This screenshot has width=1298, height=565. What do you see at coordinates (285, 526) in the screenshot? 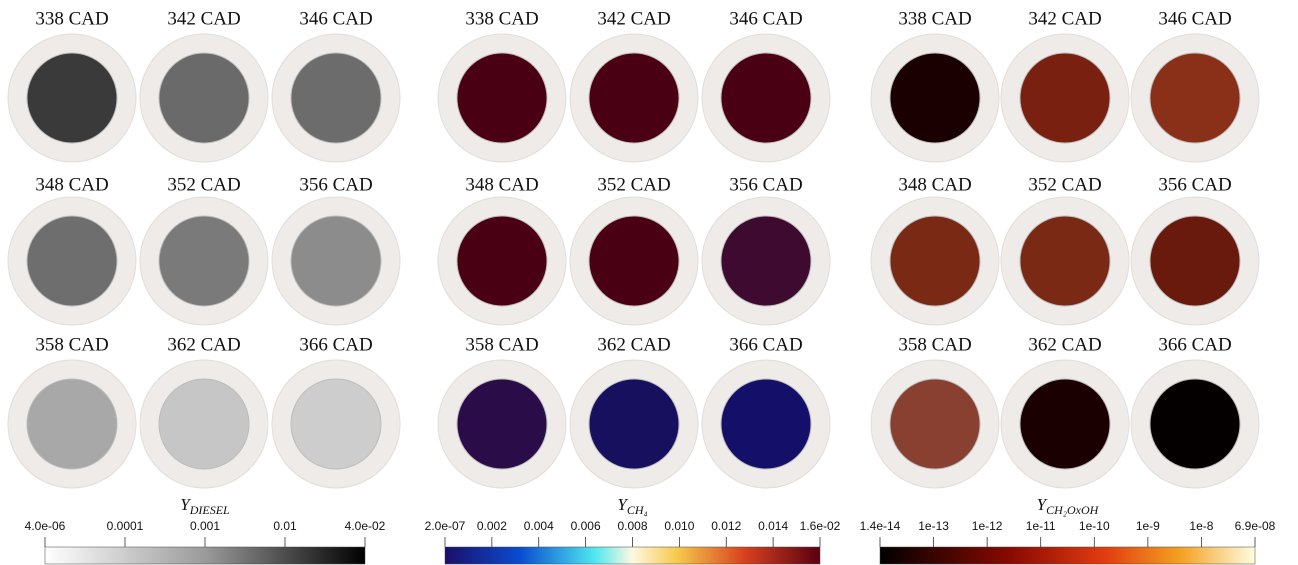
I see `colorbar-tick-label: 0.01` at bounding box center [285, 526].